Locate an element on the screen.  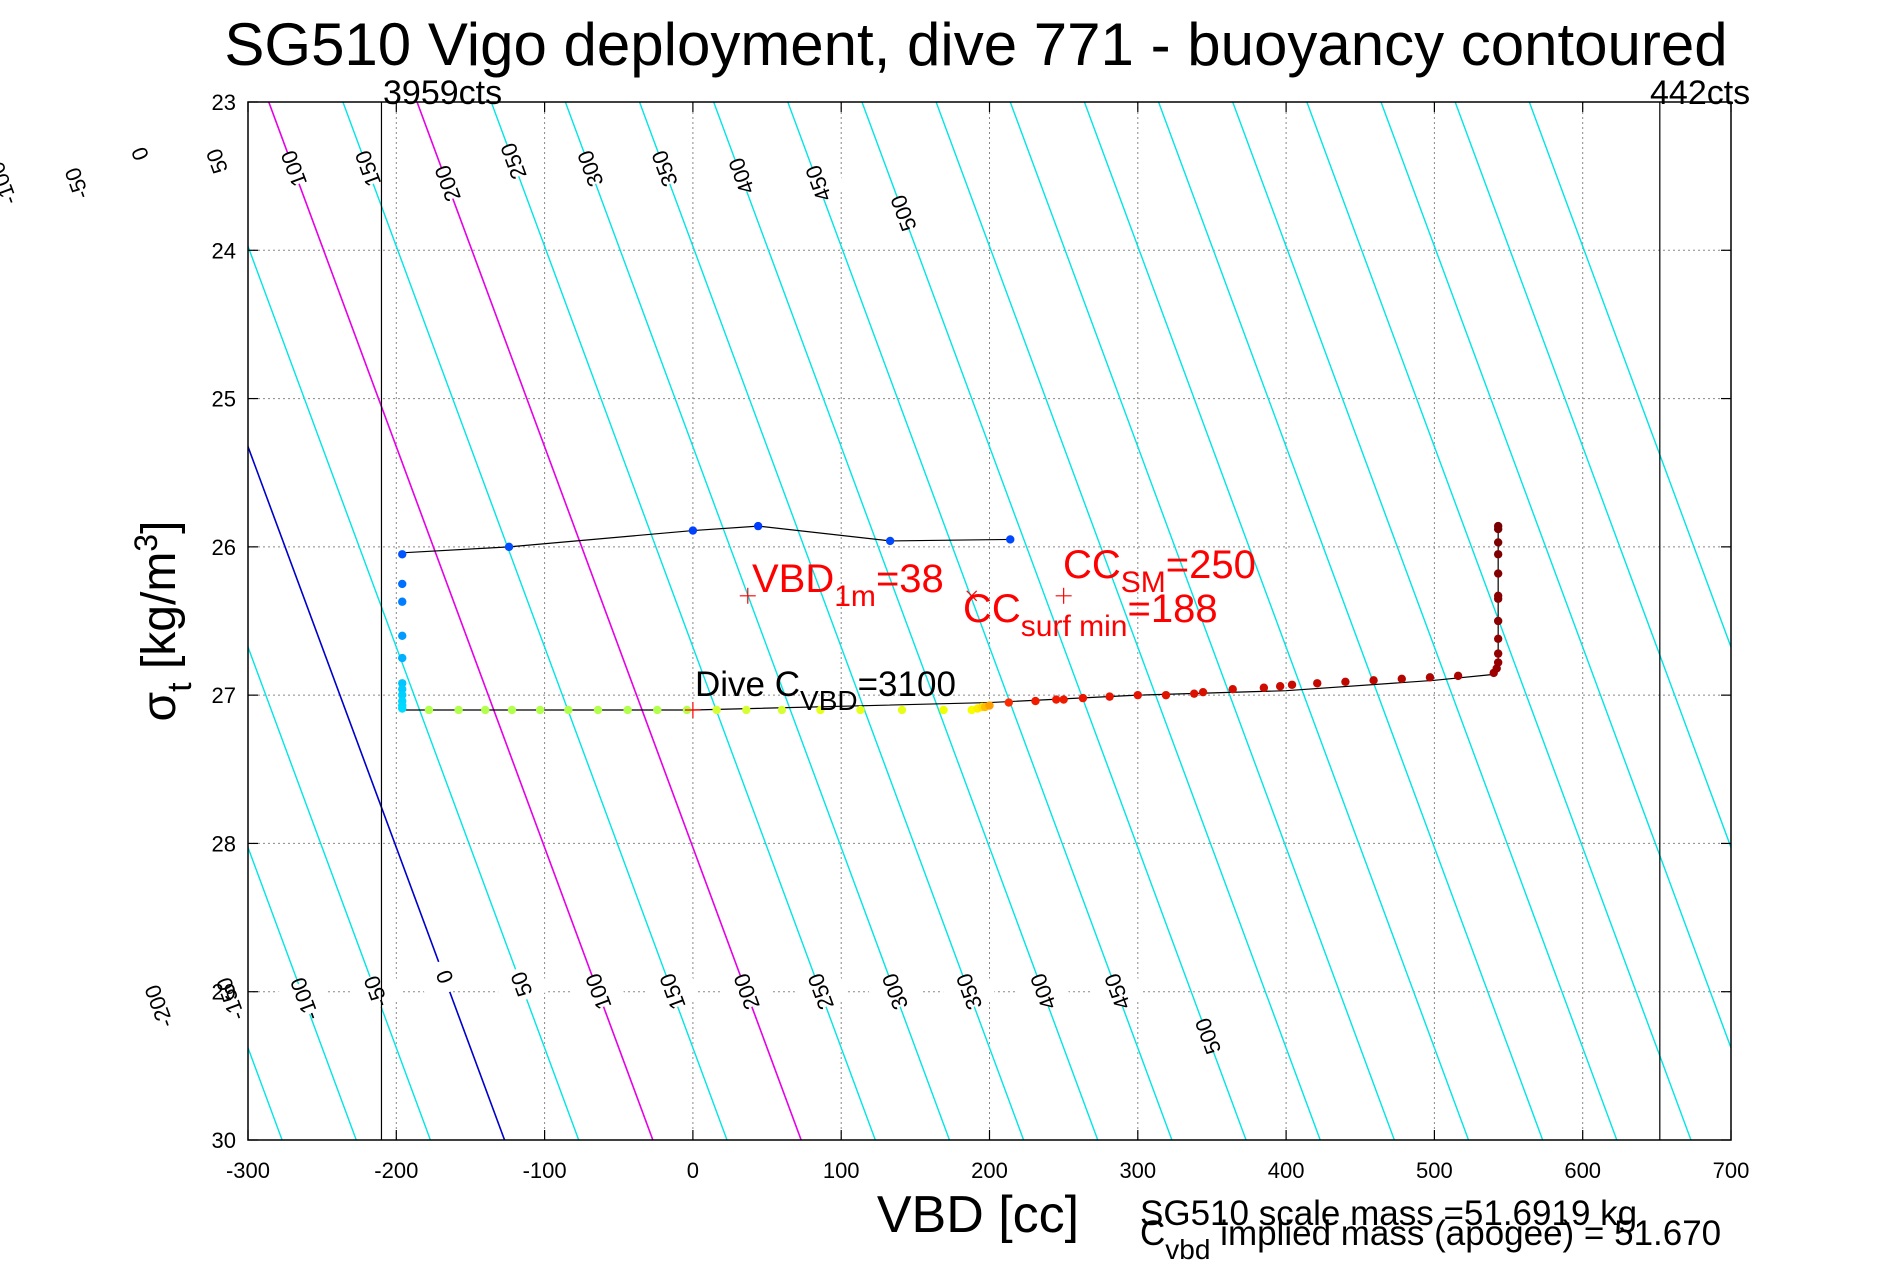
y-tick-label: 26 is located at coordinates (224, 547).